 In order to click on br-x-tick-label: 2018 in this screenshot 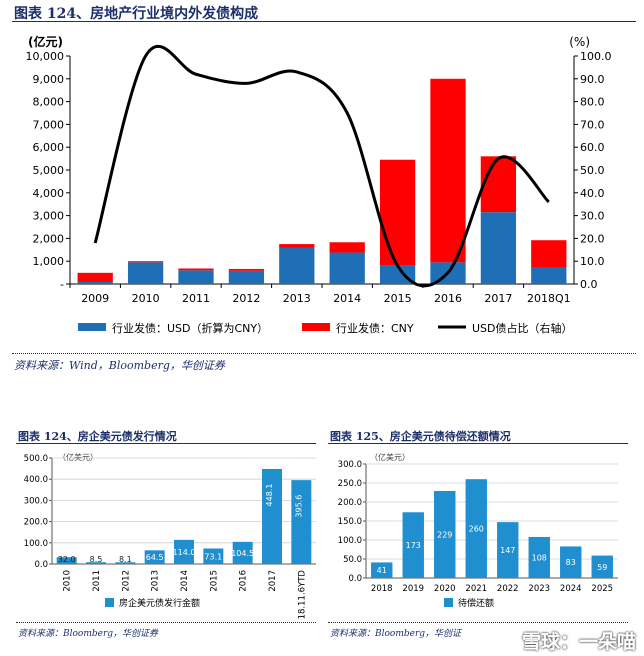, I will do `click(382, 589)`.